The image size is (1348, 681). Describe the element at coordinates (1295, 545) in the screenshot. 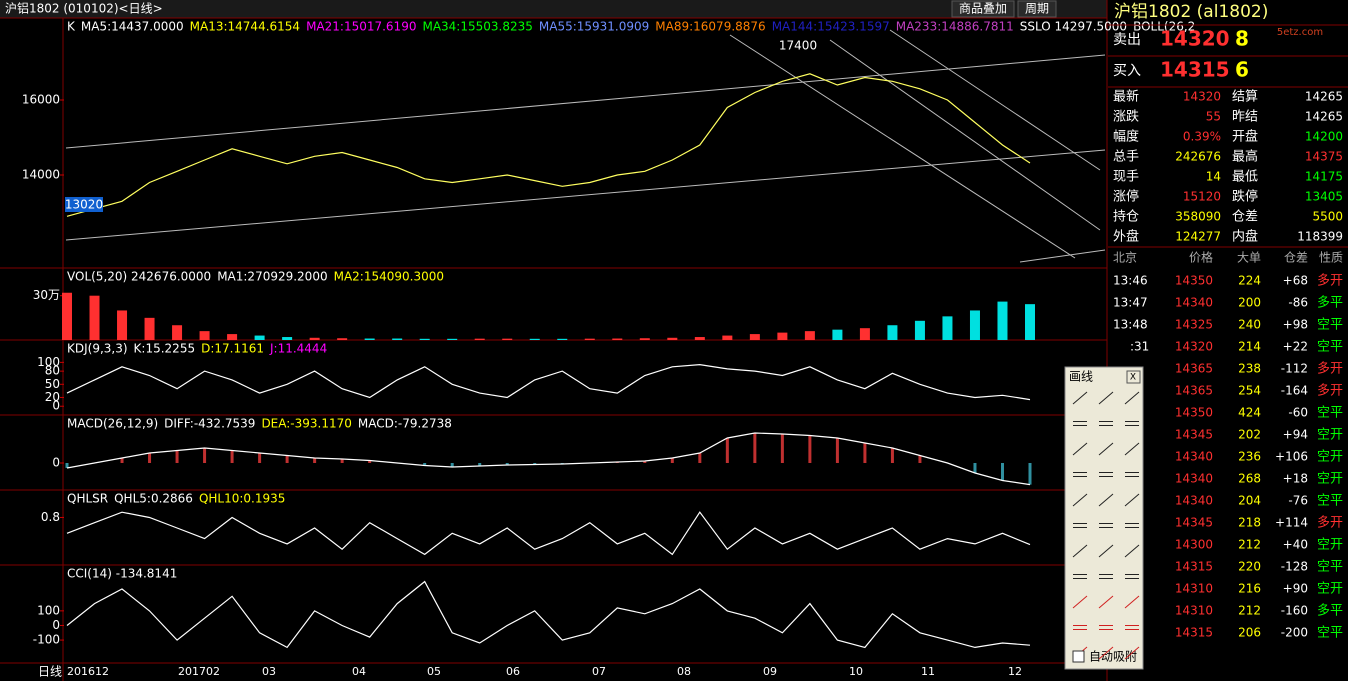

I see `trade-oi-change: +40` at that location.